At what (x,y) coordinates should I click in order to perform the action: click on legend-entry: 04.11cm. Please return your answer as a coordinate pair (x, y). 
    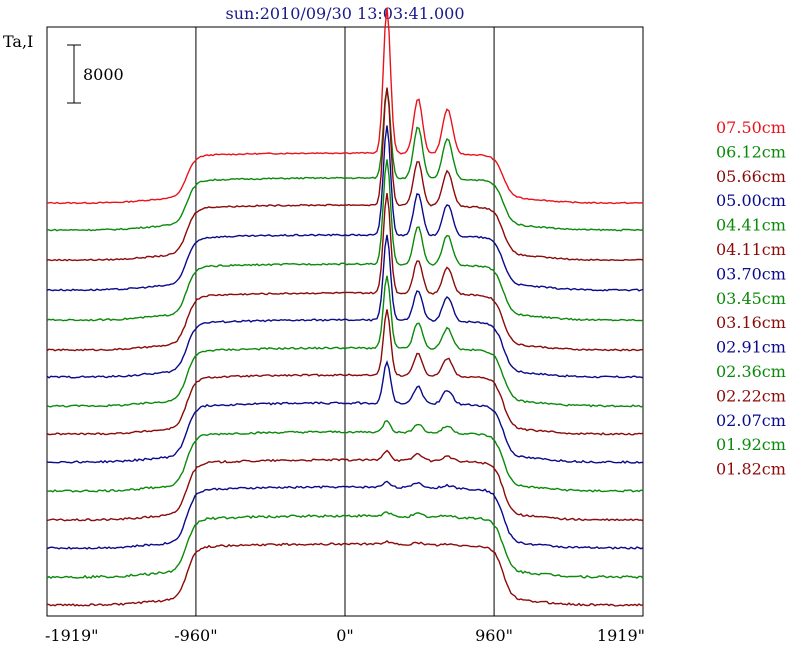
    Looking at the image, I should click on (751, 249).